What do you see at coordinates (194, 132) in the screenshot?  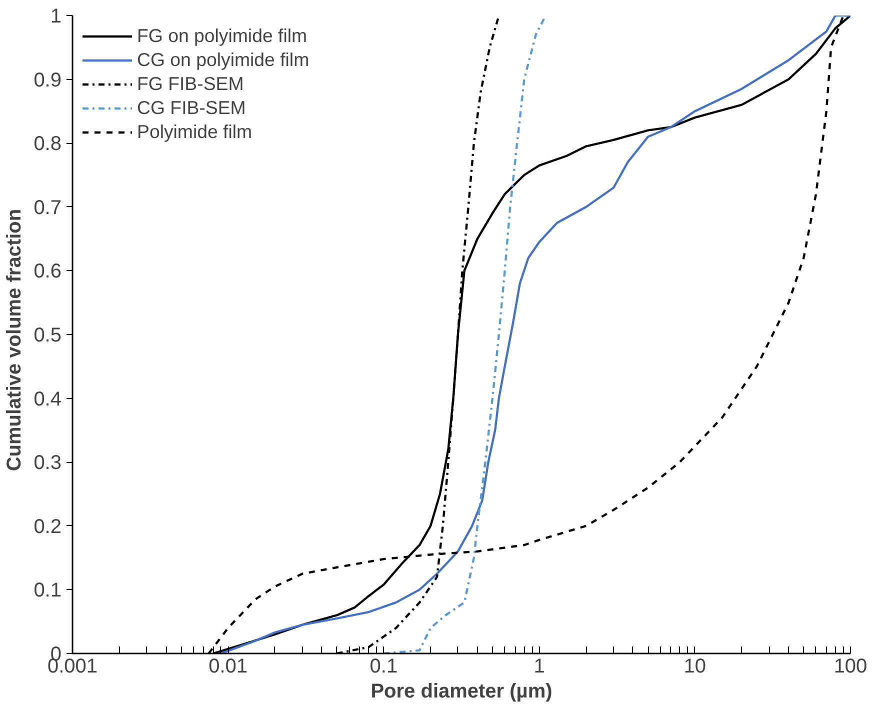 I see `legend-label: Polyimide film` at bounding box center [194, 132].